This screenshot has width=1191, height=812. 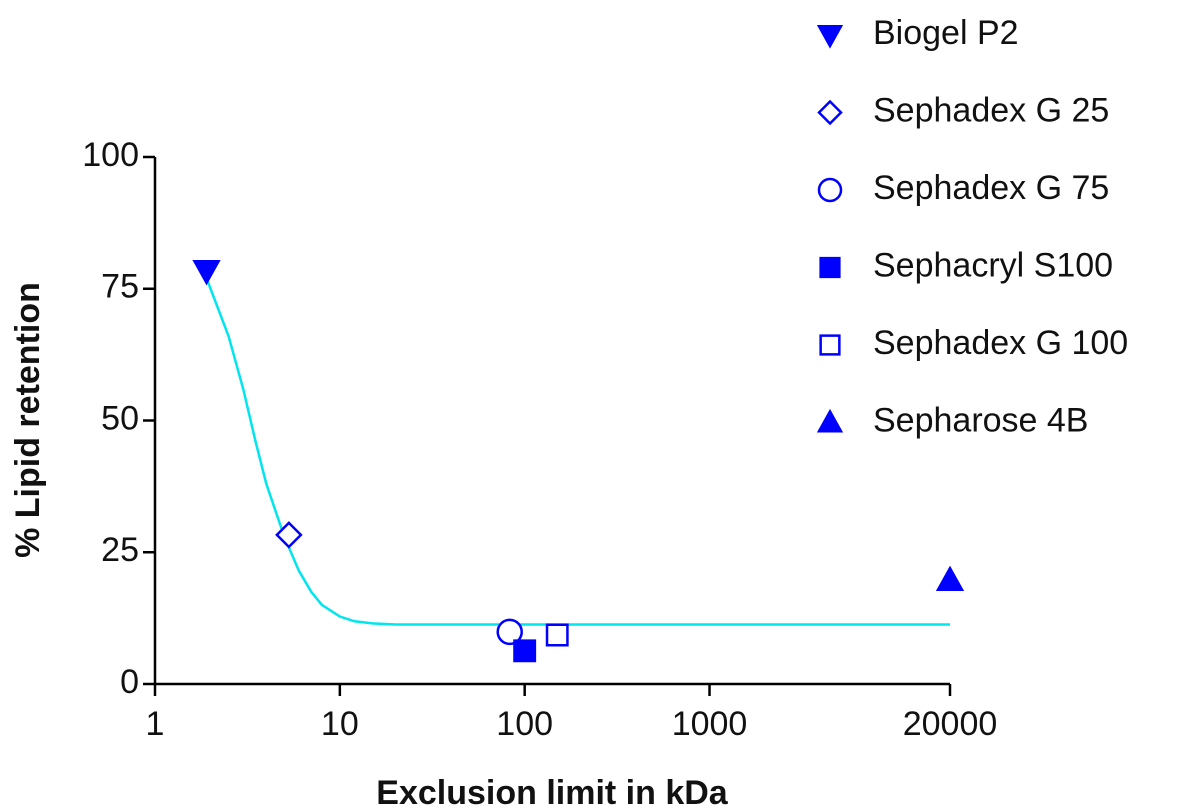 I want to click on x-tick-label: 20000, so click(x=950, y=724).